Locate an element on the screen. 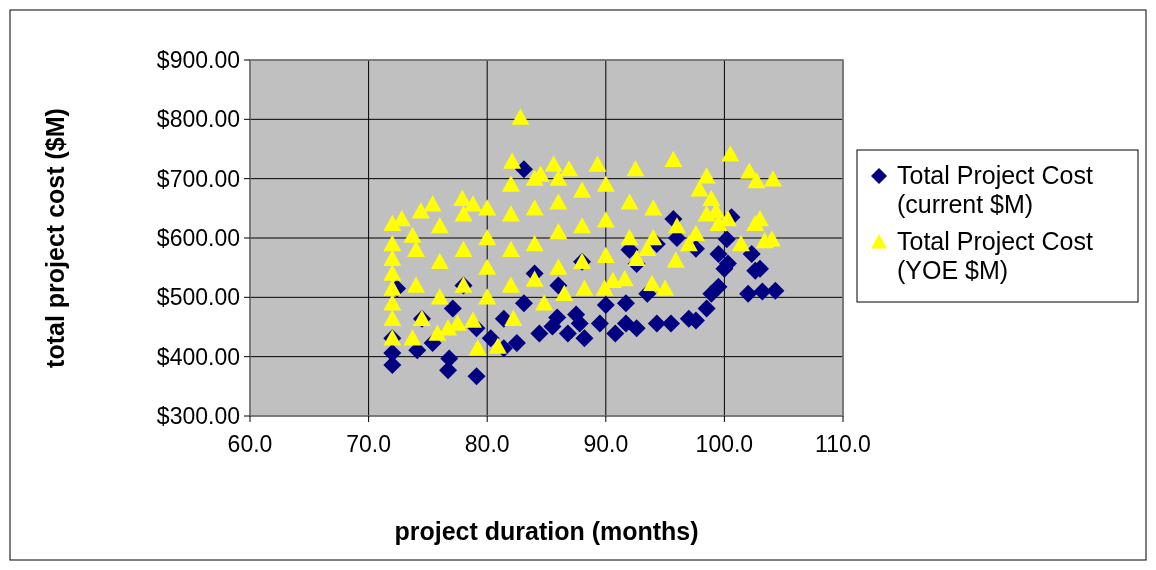 The height and width of the screenshot is (570, 1156). x-tick-label: 60.0 is located at coordinates (250, 444).